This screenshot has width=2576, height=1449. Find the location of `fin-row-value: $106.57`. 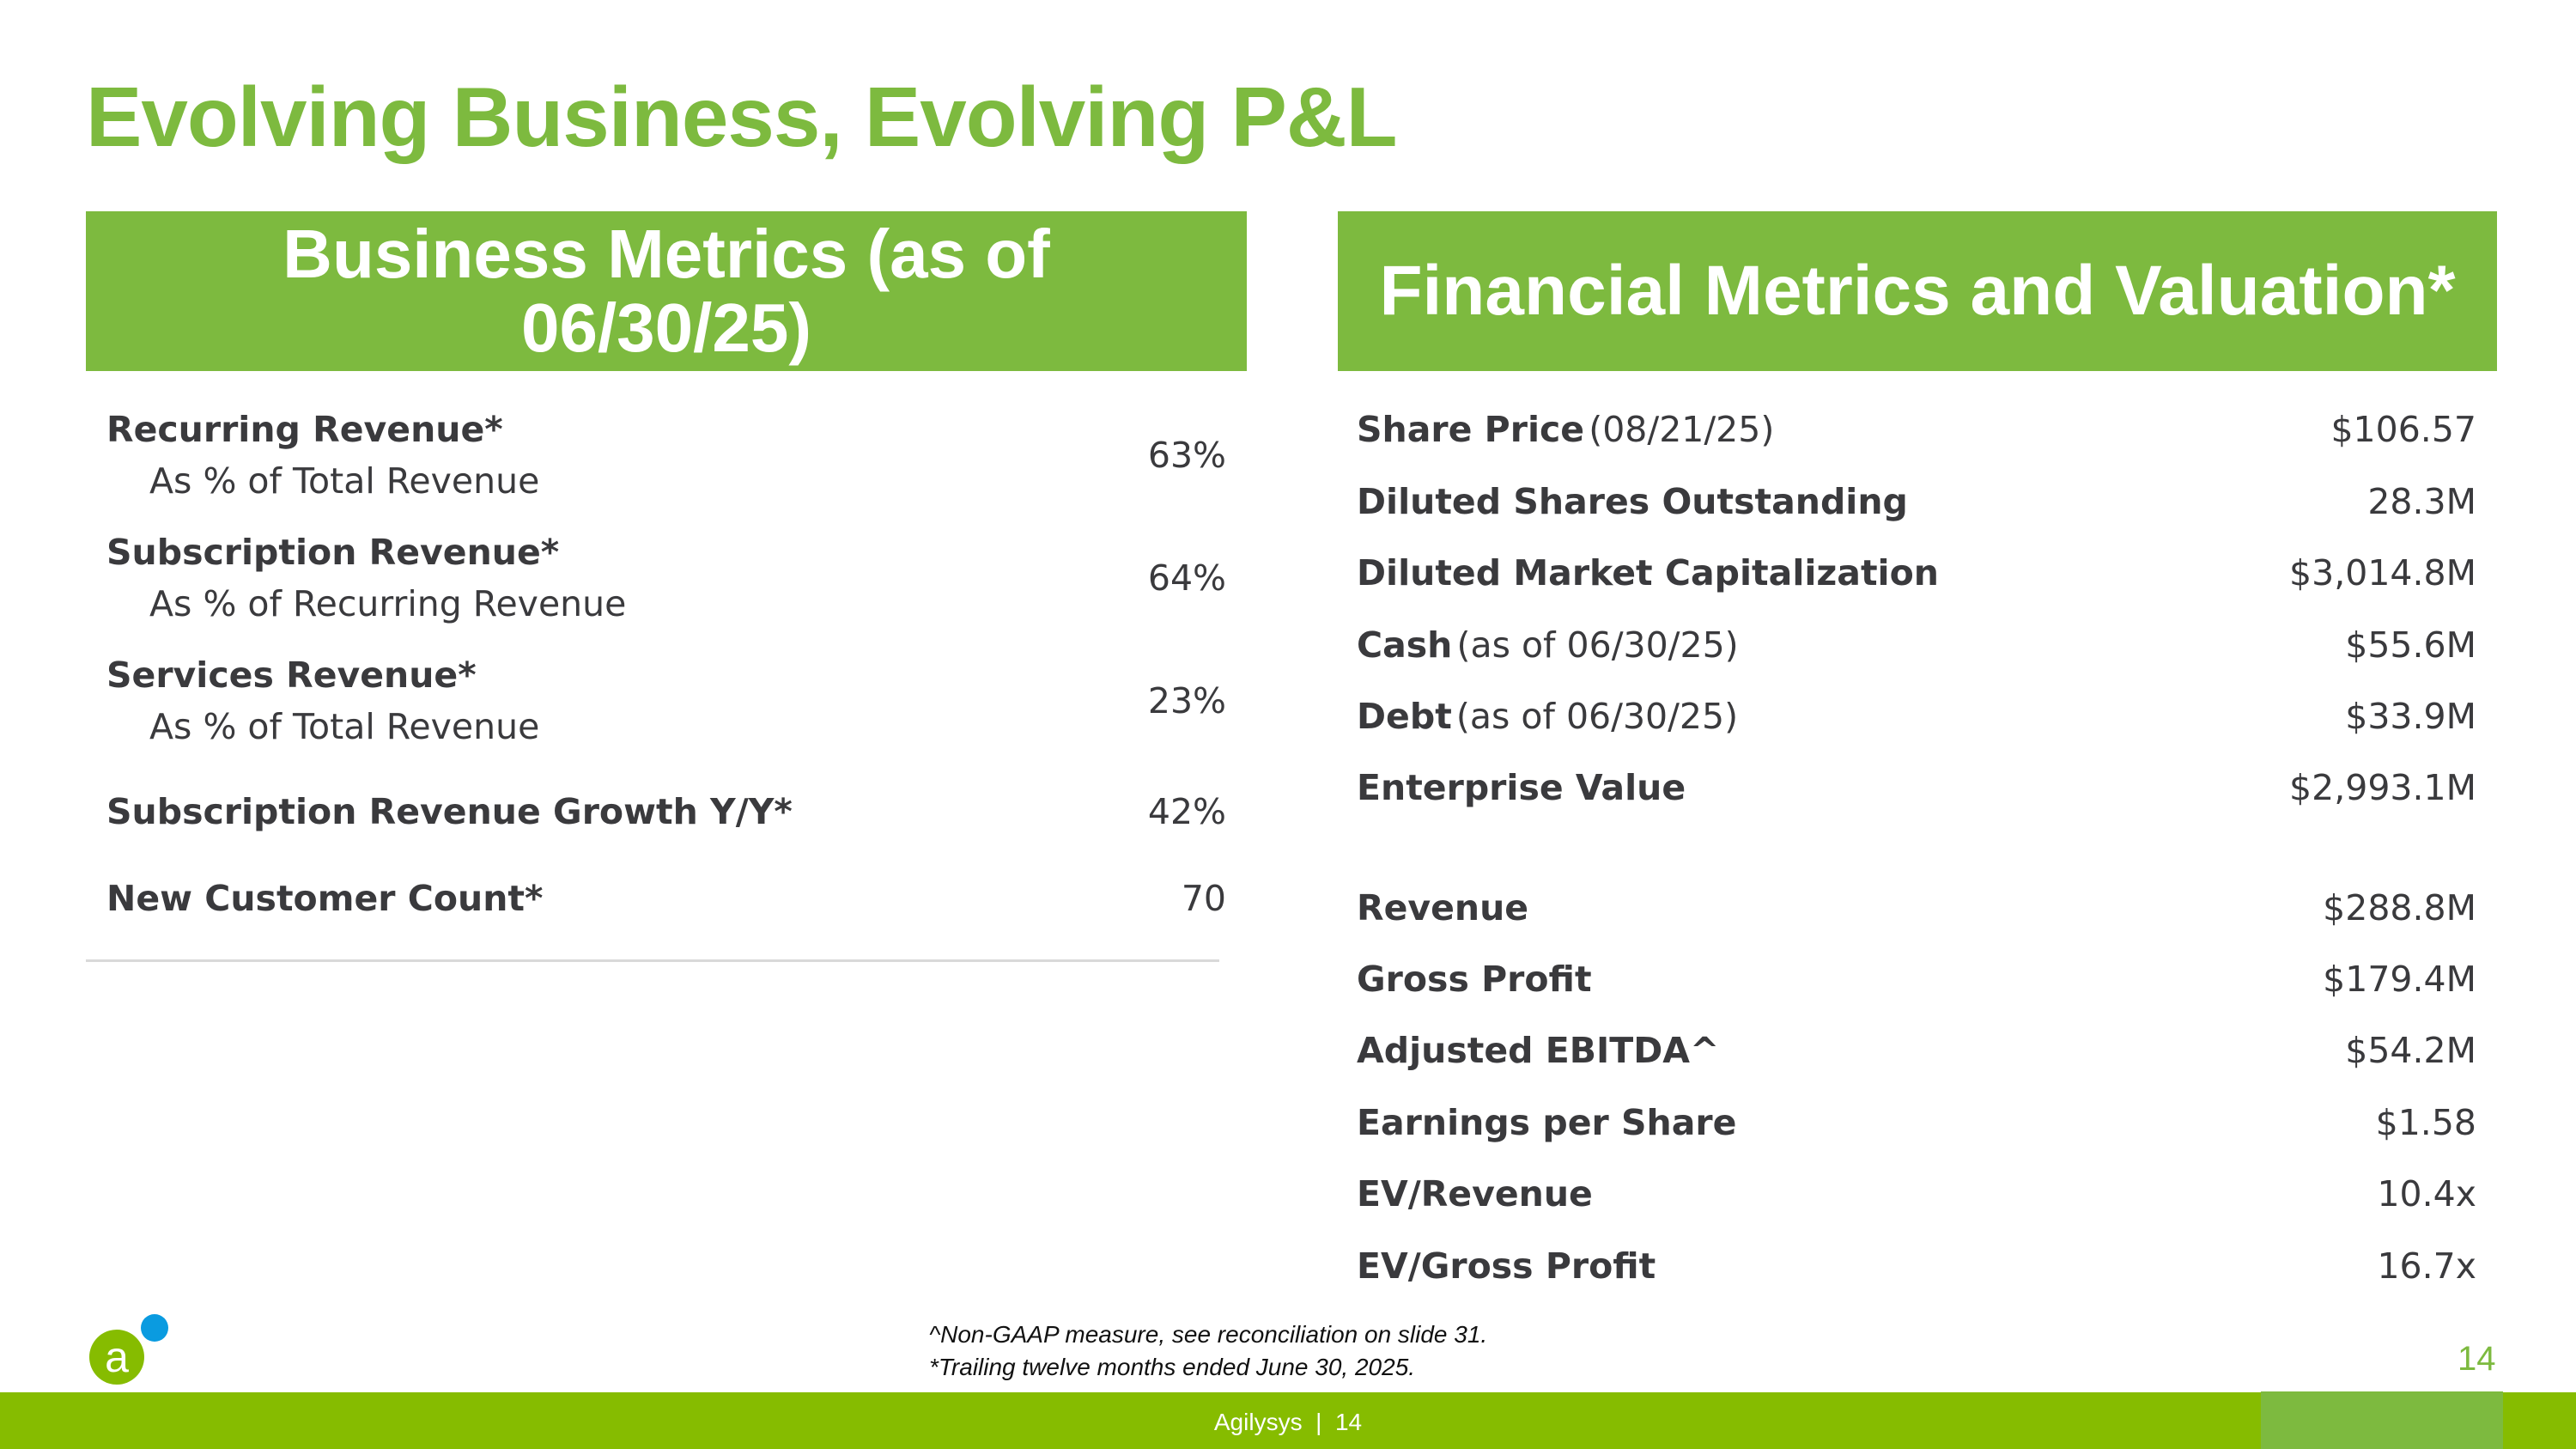

fin-row-value: $106.57 is located at coordinates (2403, 429).